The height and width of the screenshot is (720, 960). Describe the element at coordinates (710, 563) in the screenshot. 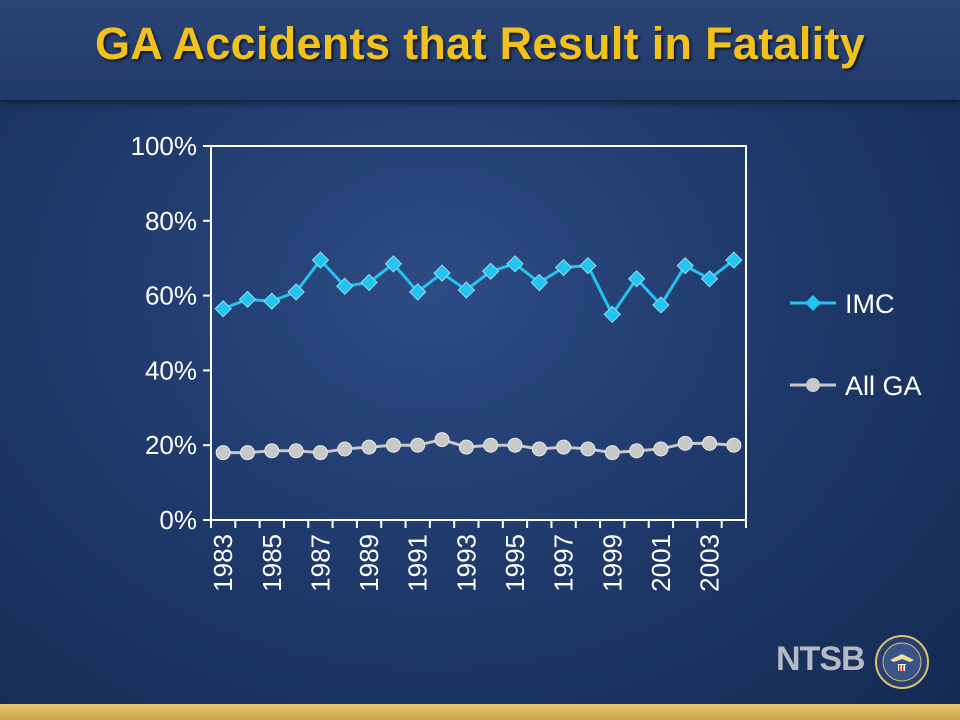

I see `x-tick-label: 2003` at that location.